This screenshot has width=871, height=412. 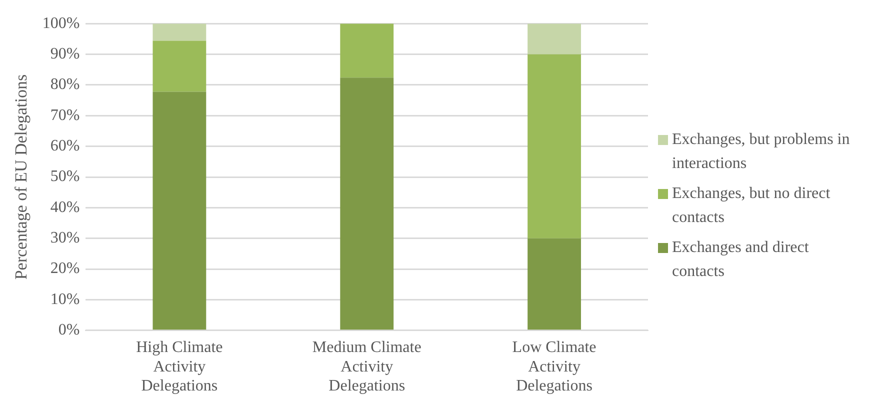 What do you see at coordinates (65, 269) in the screenshot?
I see `y-tick-label: 20%` at bounding box center [65, 269].